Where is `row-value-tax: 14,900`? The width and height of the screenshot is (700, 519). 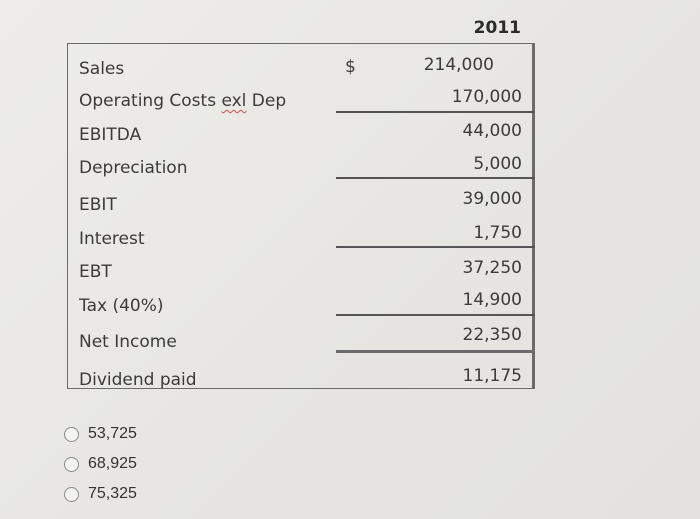
row-value-tax: 14,900 is located at coordinates (492, 300).